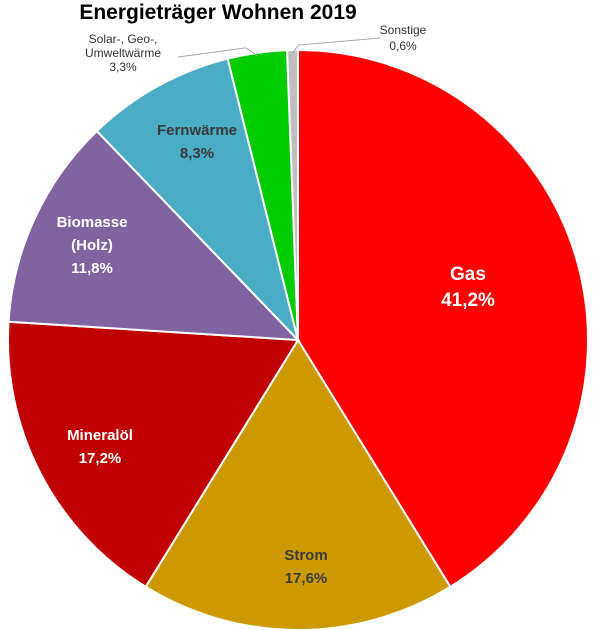  Describe the element at coordinates (305, 567) in the screenshot. I see `slice-label-2: Strom 17,6%` at that location.